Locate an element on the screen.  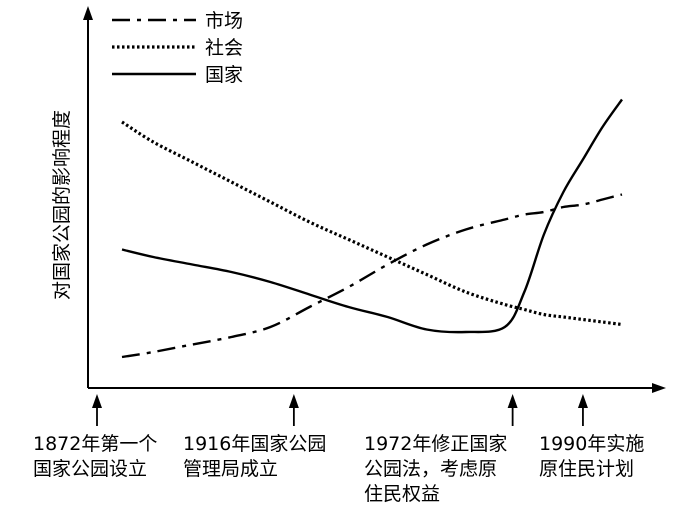
event-label-line: 1916年国家公园 is located at coordinates (255, 444).